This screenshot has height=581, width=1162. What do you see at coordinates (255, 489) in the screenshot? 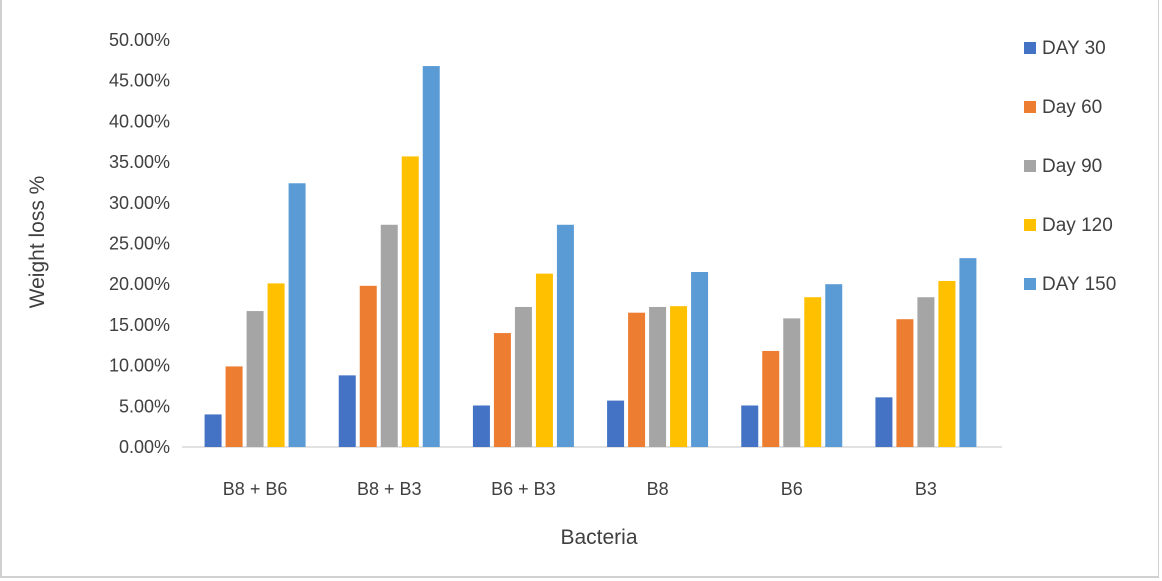
I see `x-tick-label: B8 + B6` at bounding box center [255, 489].